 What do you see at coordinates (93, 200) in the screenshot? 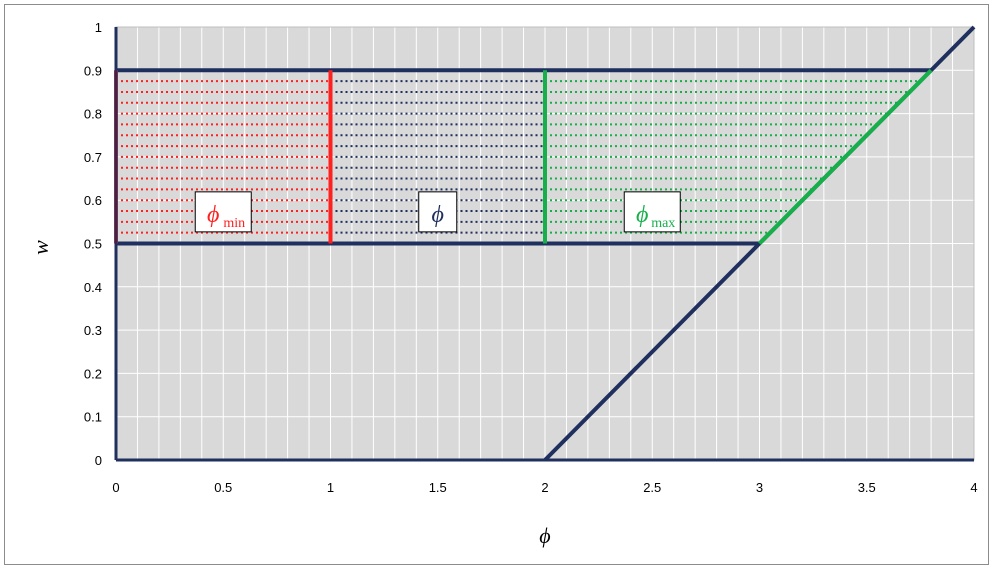
I see `y-tick-label: 0.6` at bounding box center [93, 200].